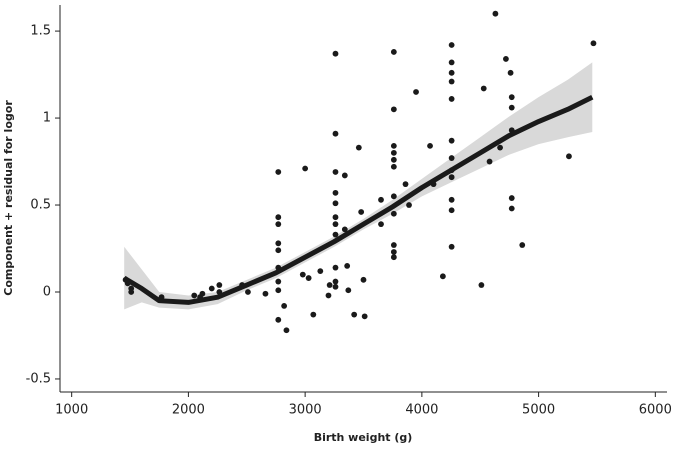  What do you see at coordinates (47, 291) in the screenshot?
I see `y-tick-label: 0` at bounding box center [47, 291].